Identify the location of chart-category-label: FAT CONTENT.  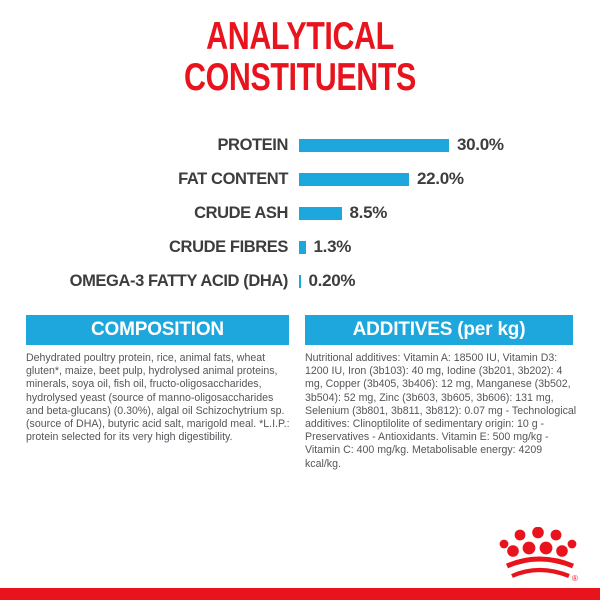
(233, 178).